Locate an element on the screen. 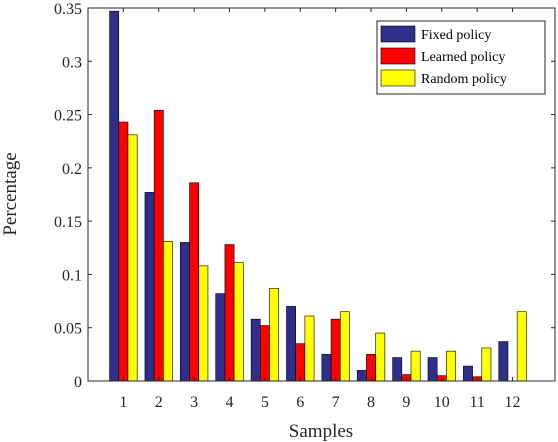 Image resolution: width=558 pixels, height=442 pixels. y-tick-label: 0.25 is located at coordinates (68, 116).